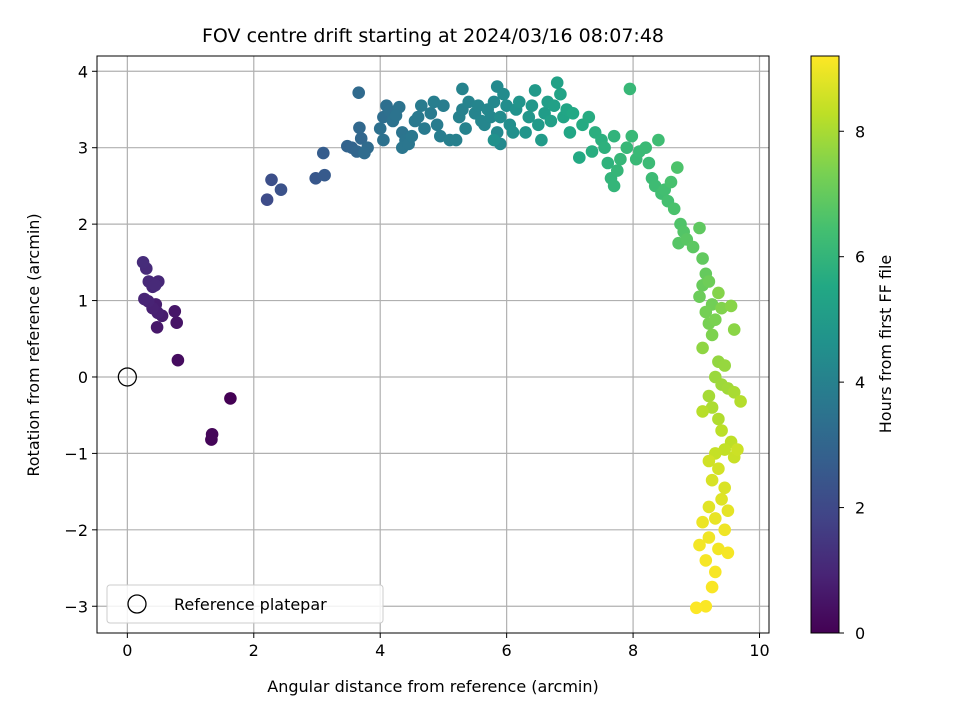  I want to click on y-tick-label: 3, so click(83, 148).